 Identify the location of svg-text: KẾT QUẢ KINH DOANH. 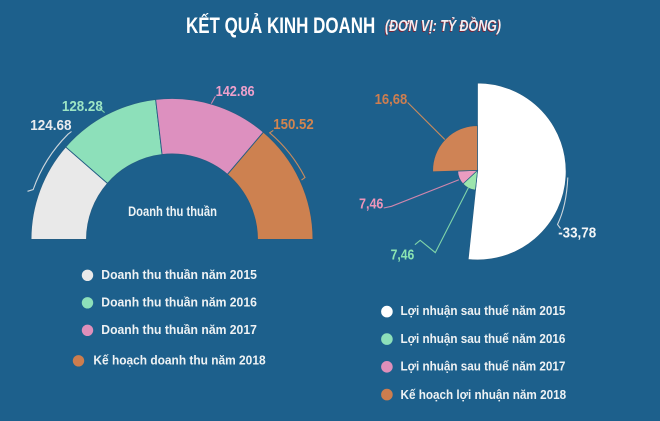
(280, 26).